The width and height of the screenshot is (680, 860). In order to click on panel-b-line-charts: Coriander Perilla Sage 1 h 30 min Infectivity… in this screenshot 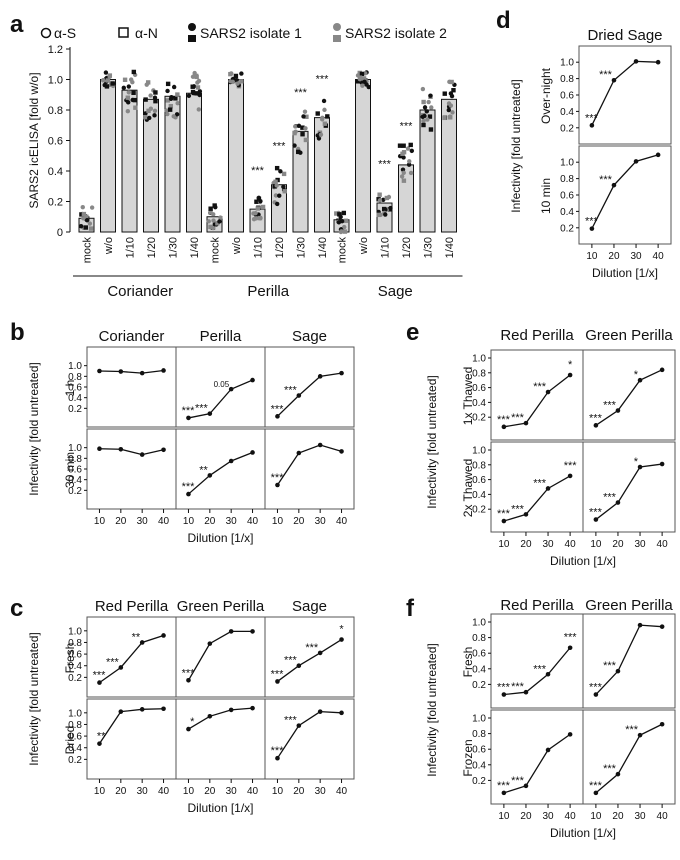, I will do `click(191, 436)`.